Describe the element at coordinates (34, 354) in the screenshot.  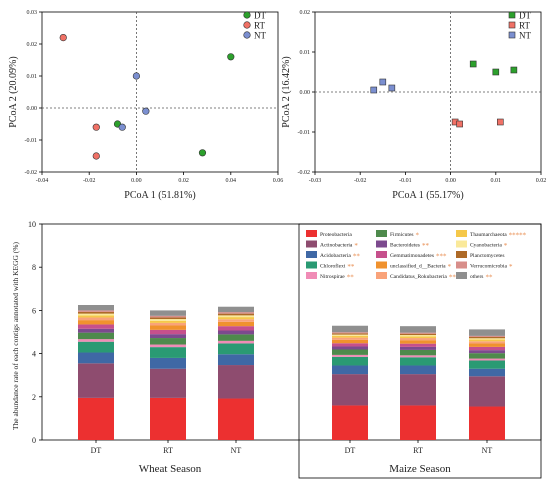
I see `y-tick-label: 4` at that location.